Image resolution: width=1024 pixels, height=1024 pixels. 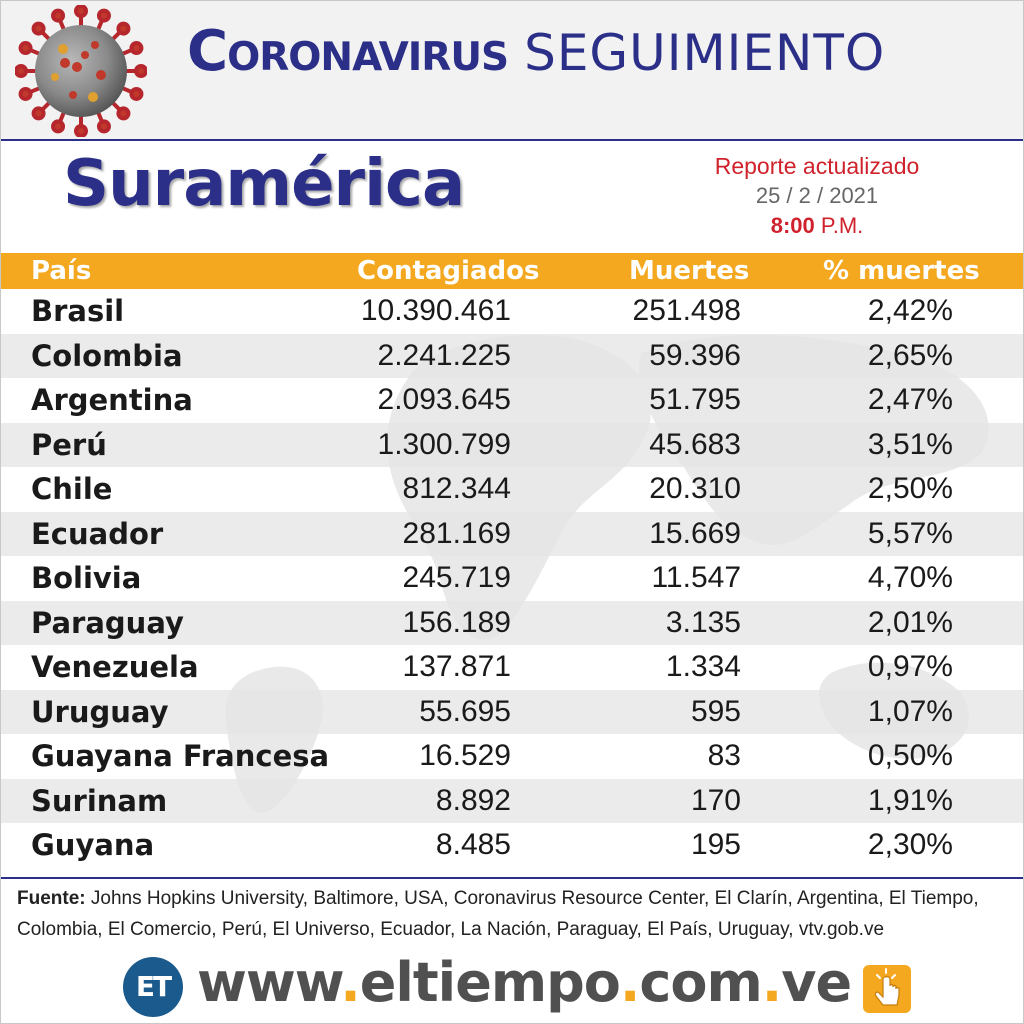 What do you see at coordinates (456, 488) in the screenshot?
I see `cell-cases: 812.344` at bounding box center [456, 488].